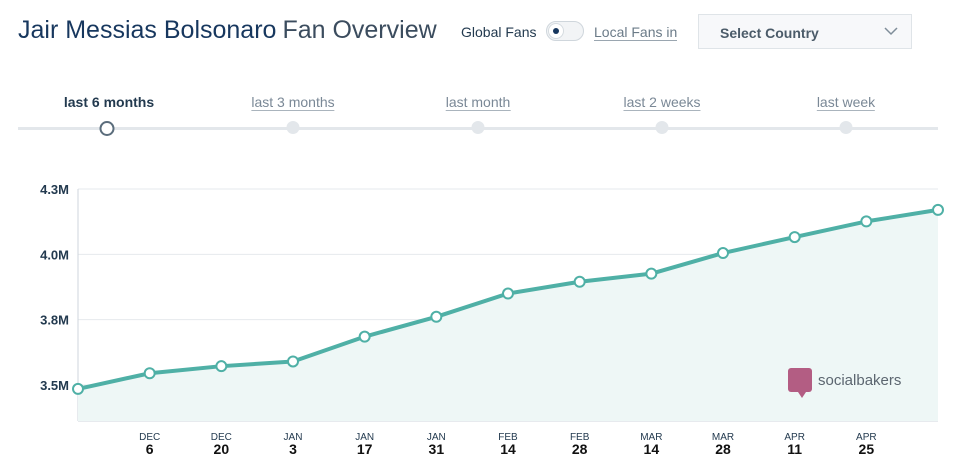 The width and height of the screenshot is (954, 469). Describe the element at coordinates (478, 102) in the screenshot. I see `period-option: last month` at that location.